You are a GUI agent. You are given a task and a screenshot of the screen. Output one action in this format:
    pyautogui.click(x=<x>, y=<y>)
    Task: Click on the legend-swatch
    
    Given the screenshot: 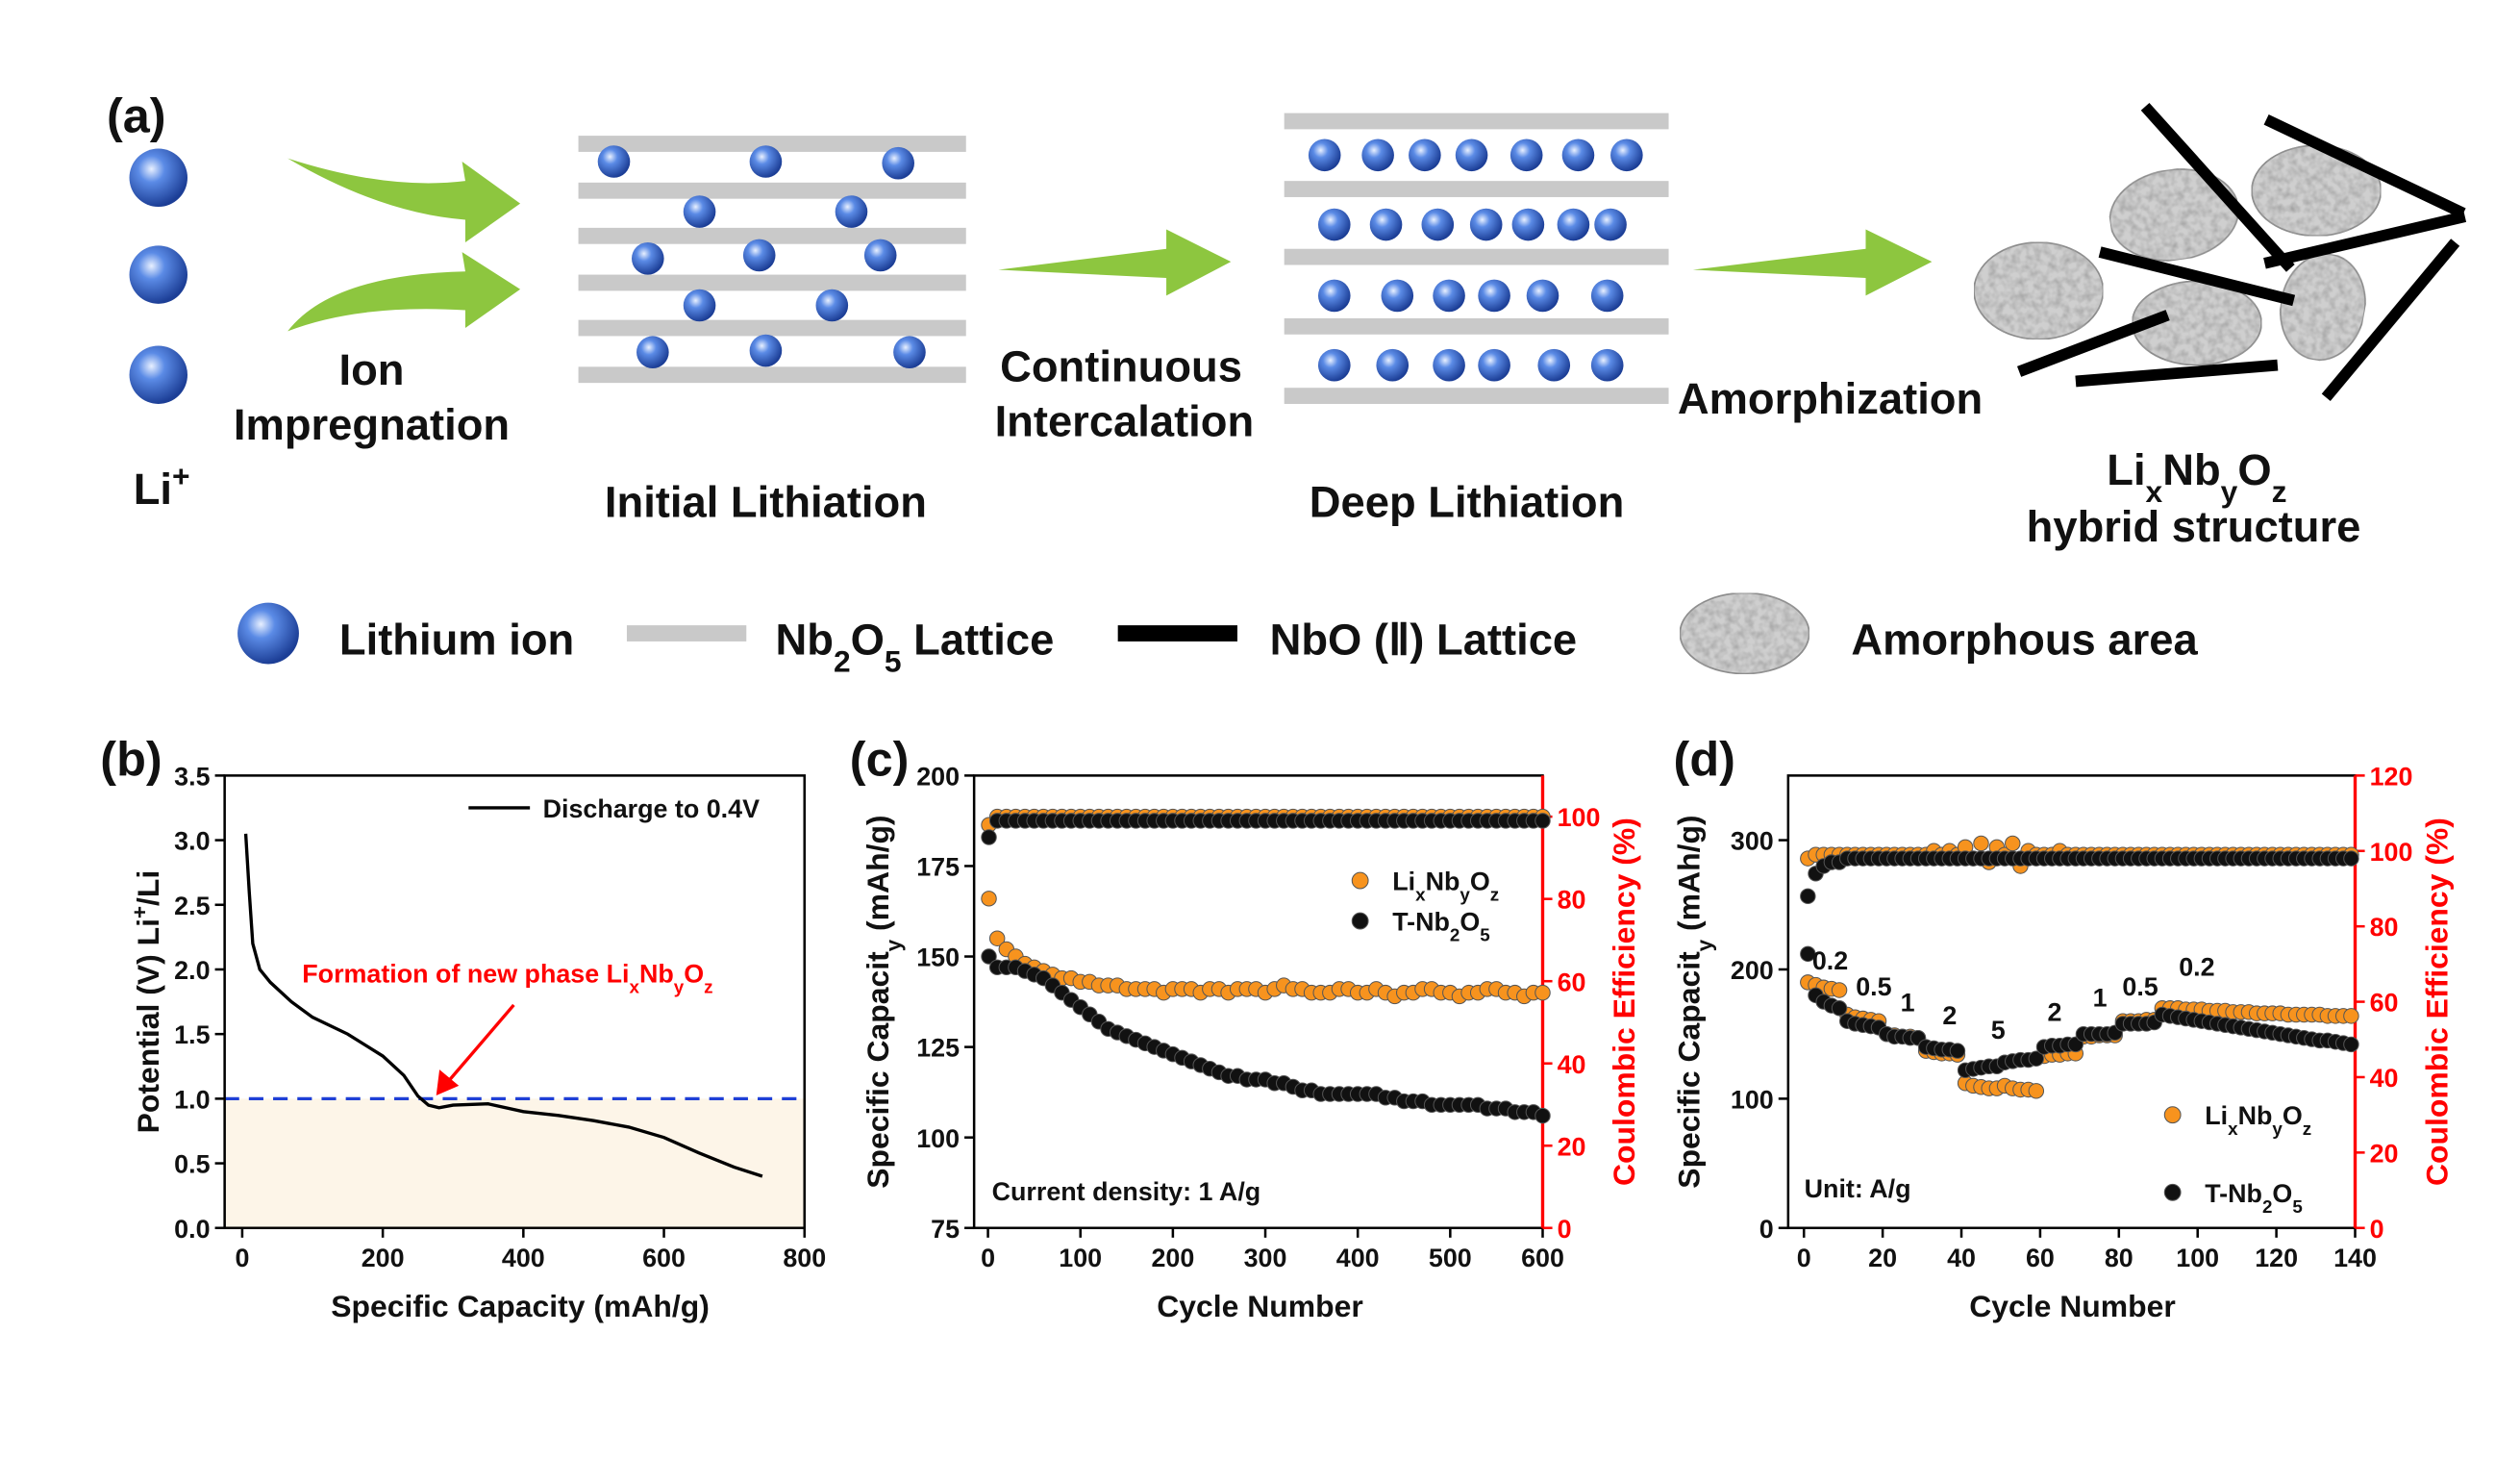 What is the action you would take?
    pyautogui.click(x=1360, y=921)
    